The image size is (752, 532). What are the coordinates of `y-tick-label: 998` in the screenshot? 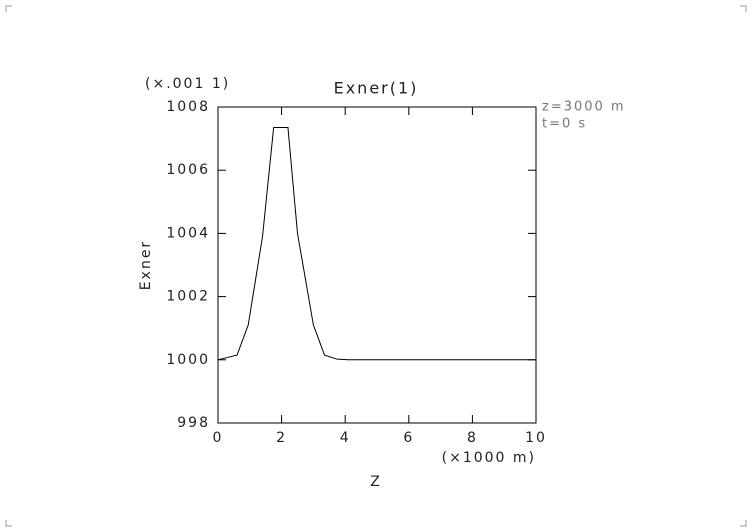 It's located at (193, 423).